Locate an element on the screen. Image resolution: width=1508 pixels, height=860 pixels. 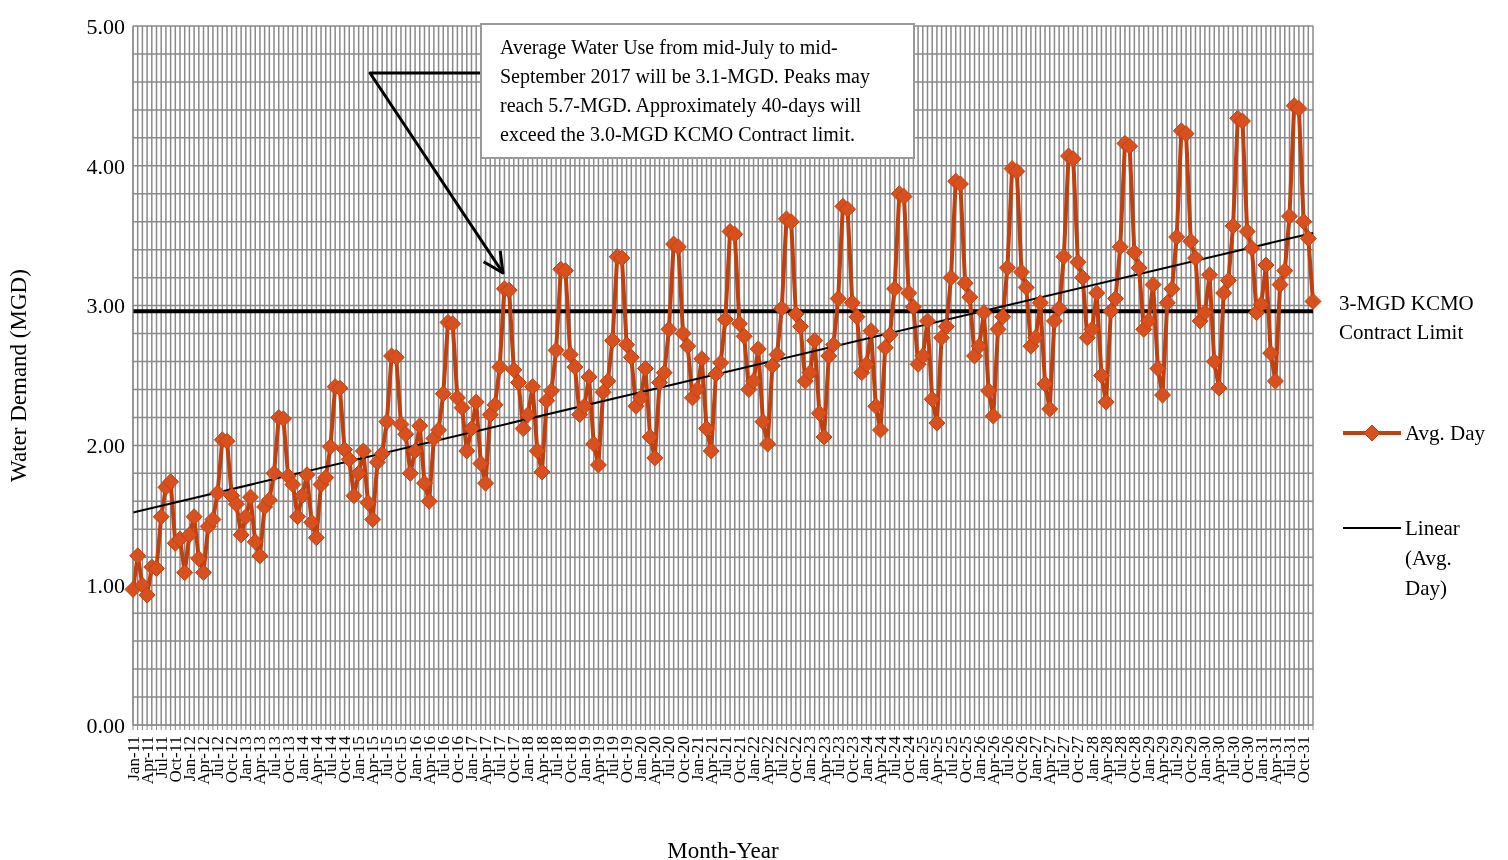
x-tick-label: Apr-20 is located at coordinates (655, 760).